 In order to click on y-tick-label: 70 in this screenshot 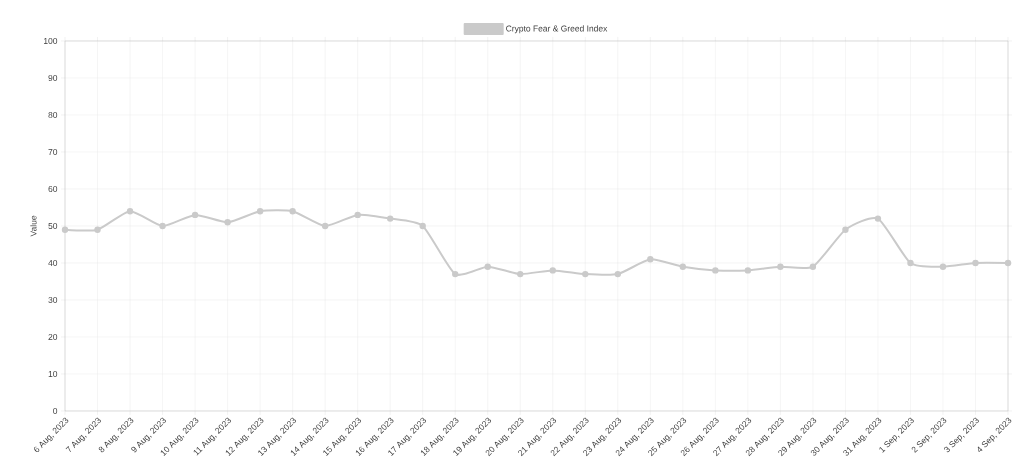, I will do `click(53, 151)`.